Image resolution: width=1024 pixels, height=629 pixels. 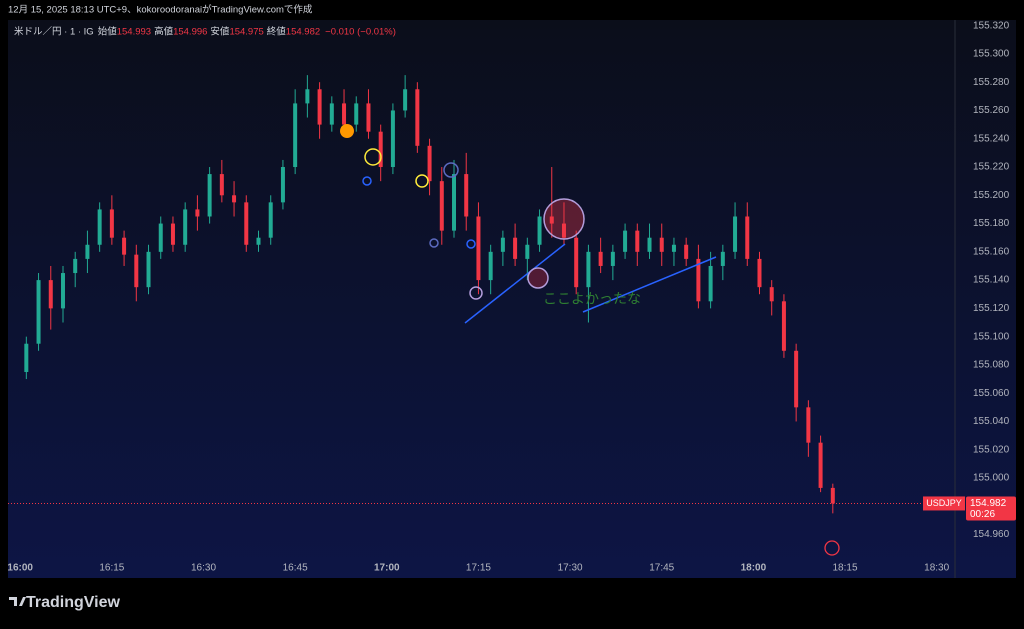 I want to click on x-tick-label: 17:00, so click(x=387, y=568).